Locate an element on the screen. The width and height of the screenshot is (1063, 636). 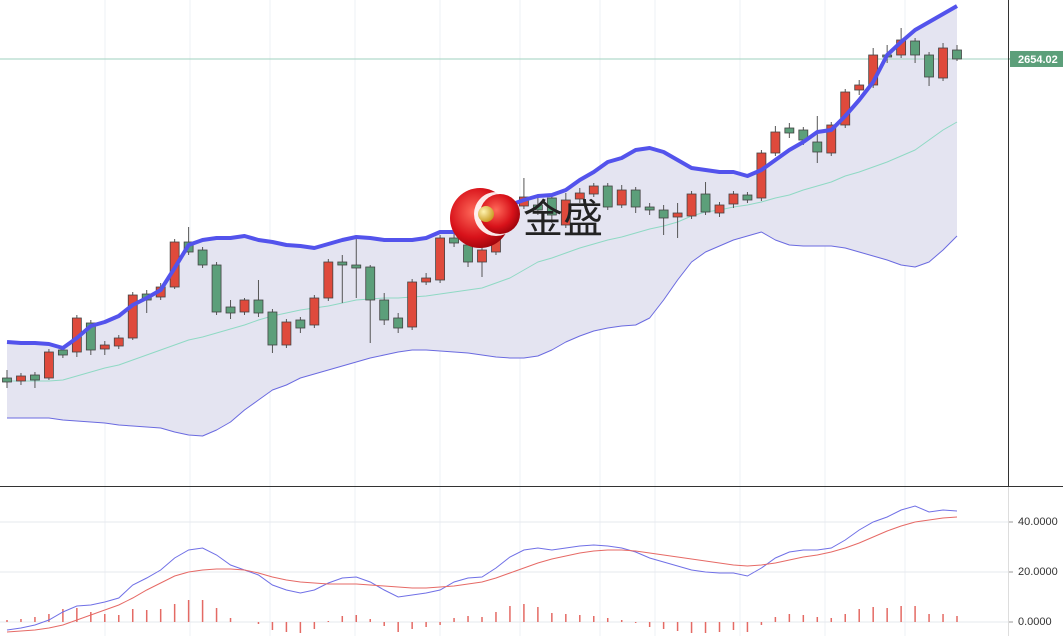
logo: 金盛 is located at coordinates (526, 218).